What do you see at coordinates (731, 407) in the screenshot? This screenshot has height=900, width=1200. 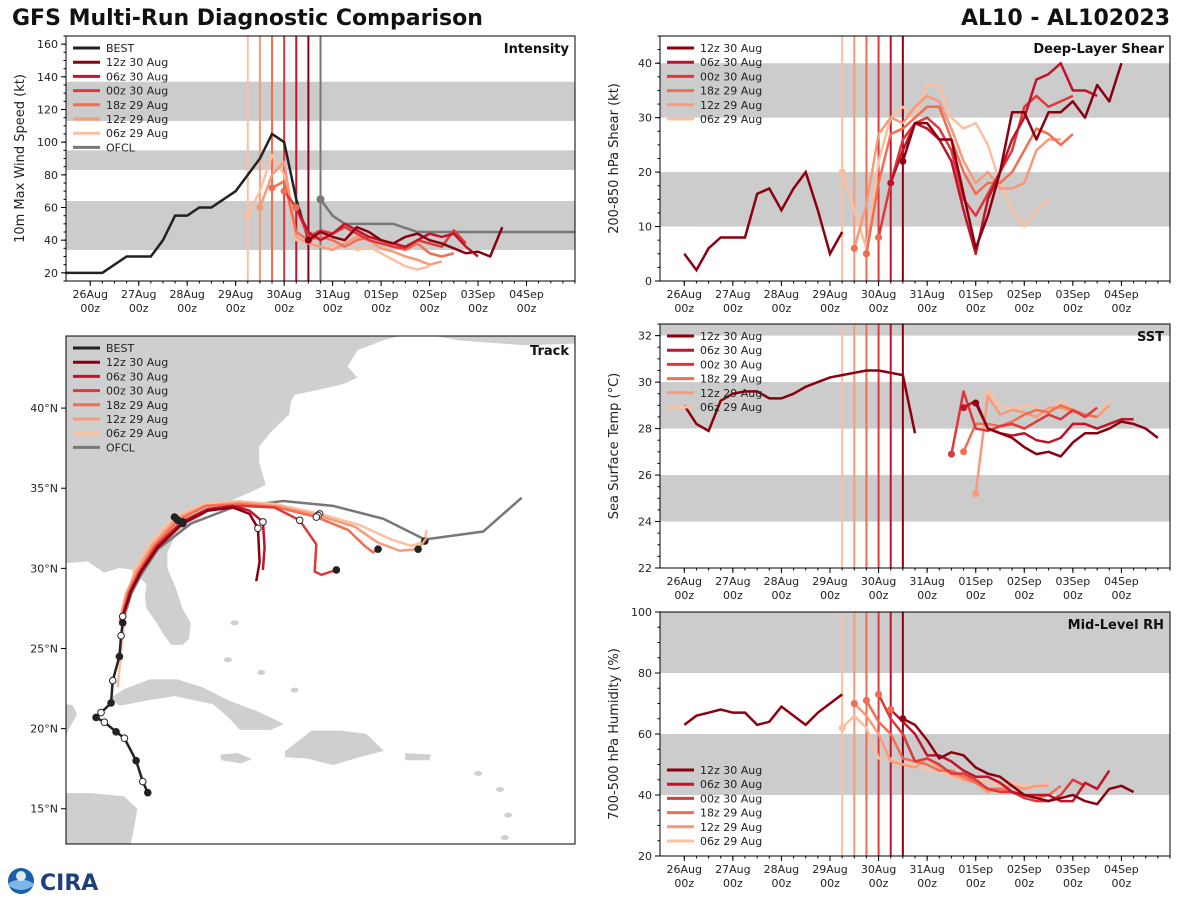 I see `sst-legend-label: 06z 29 Aug` at bounding box center [731, 407].